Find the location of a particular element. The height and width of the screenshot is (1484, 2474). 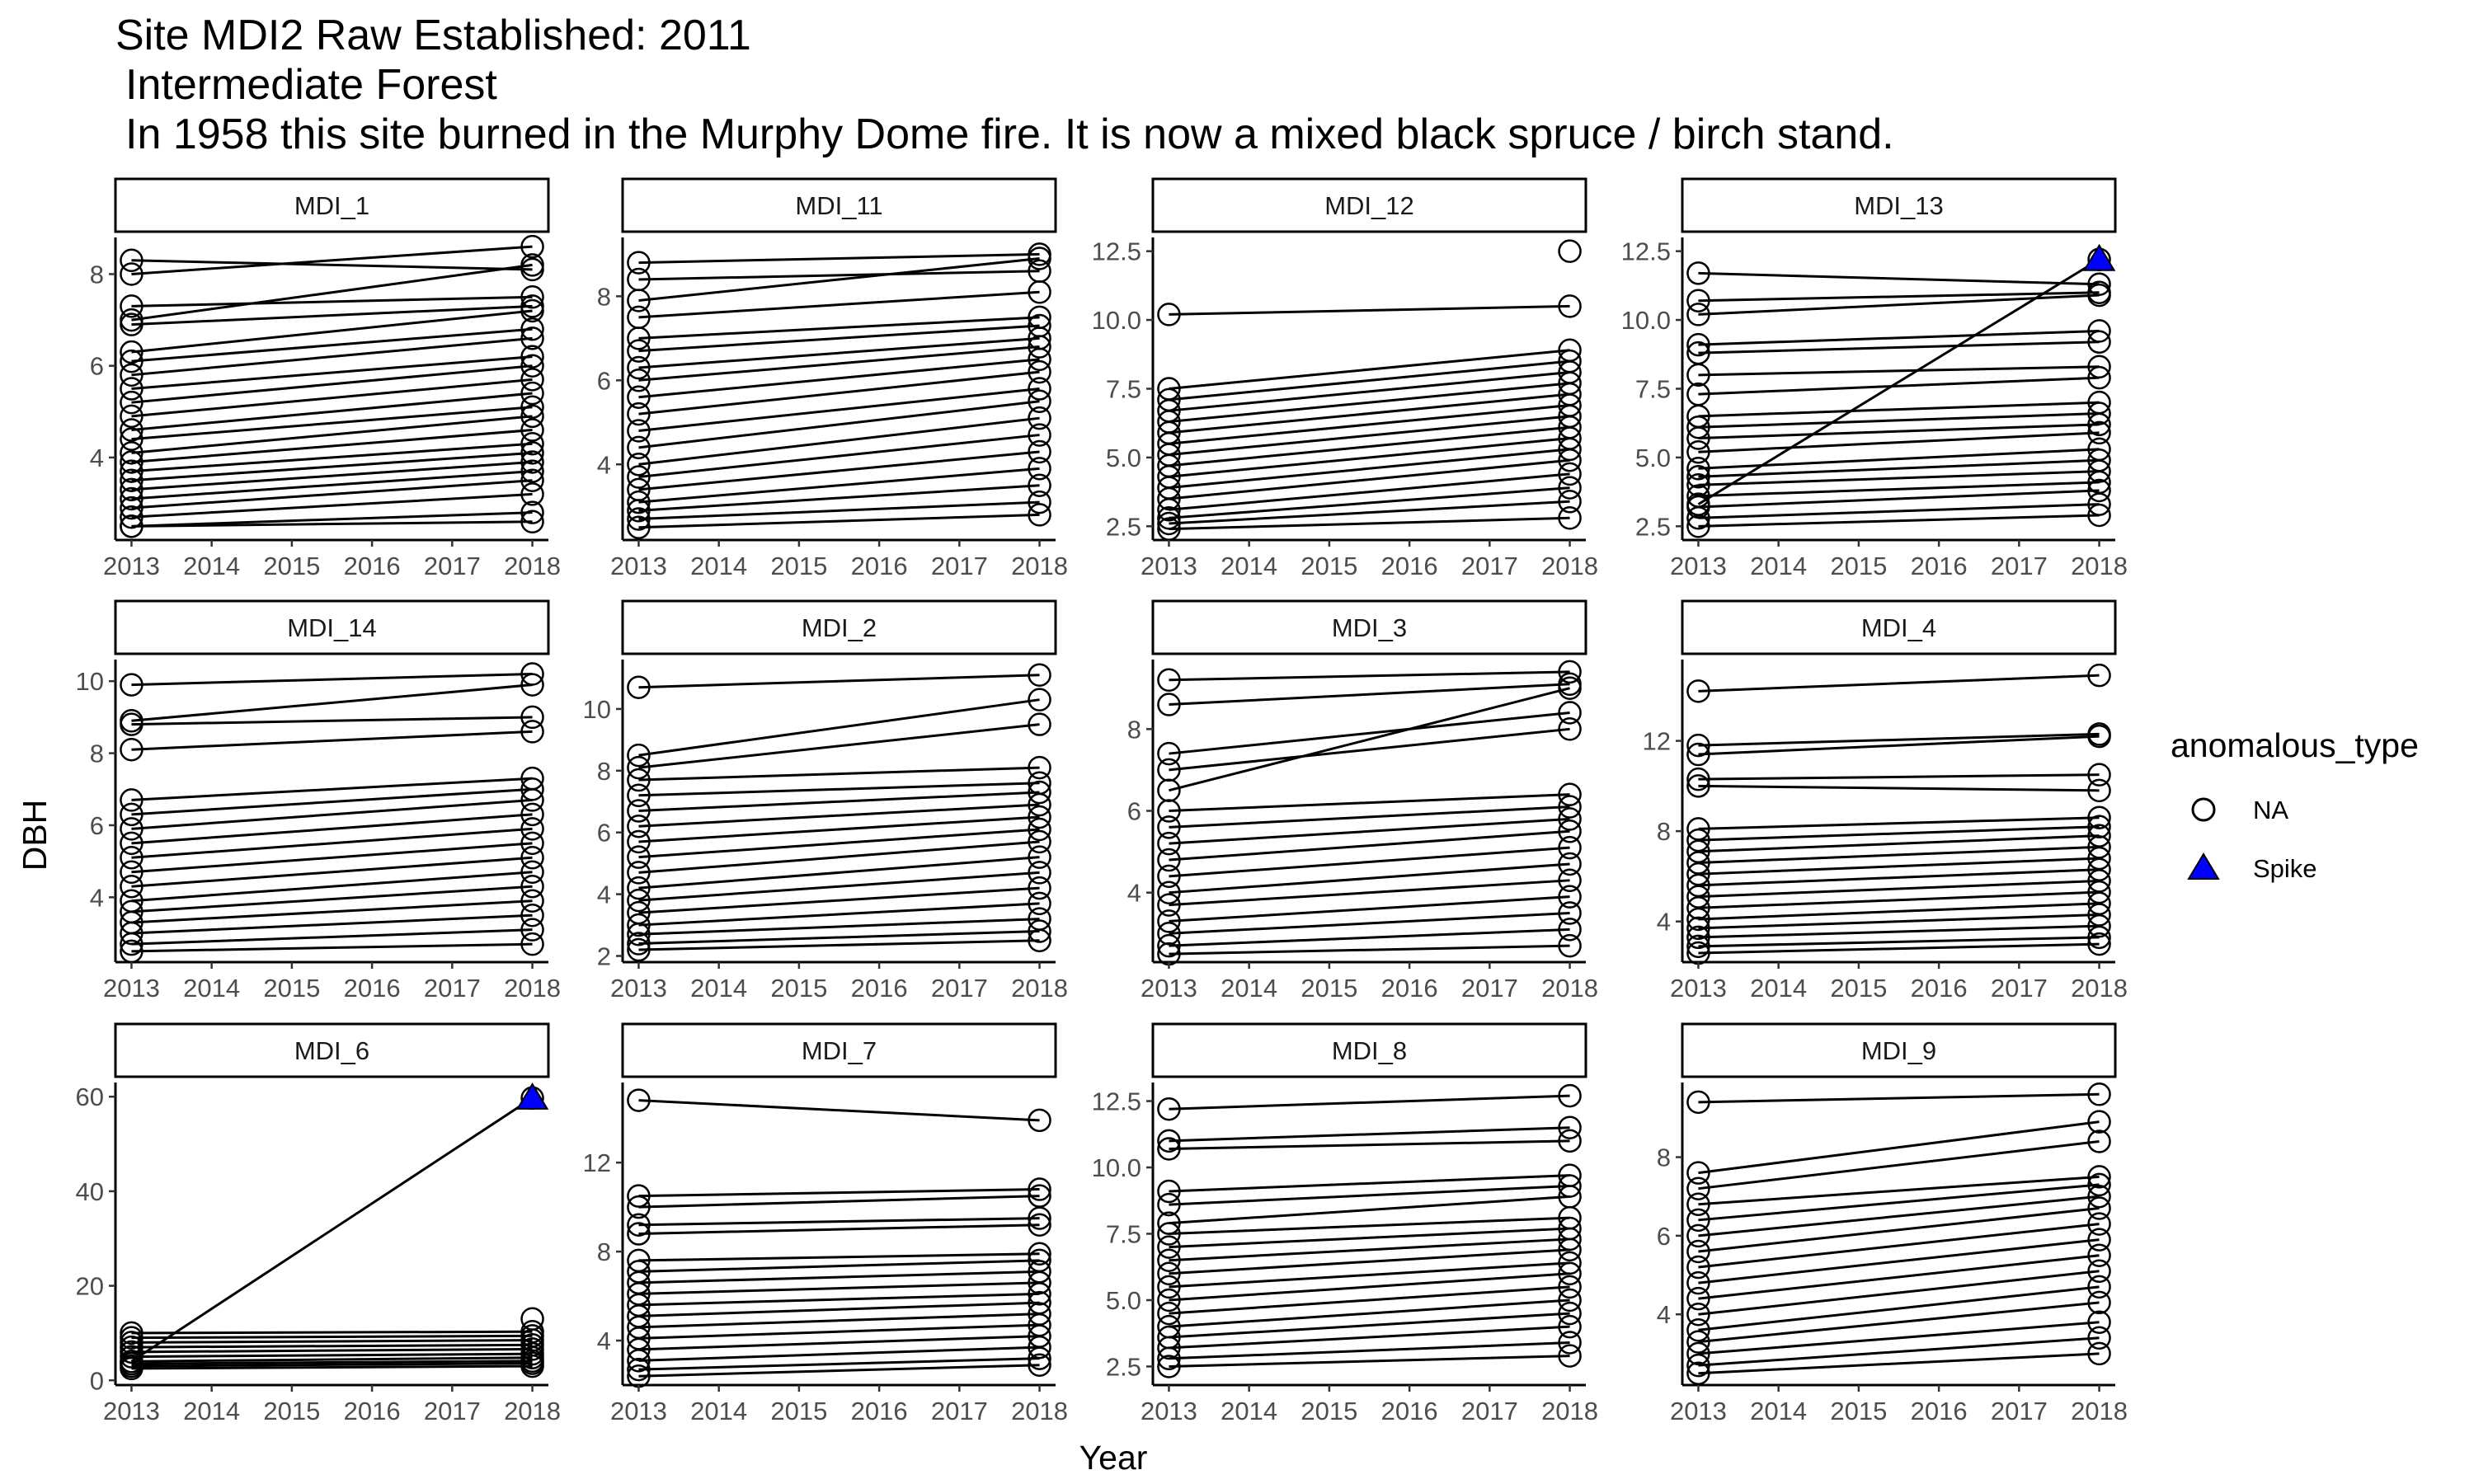

y-tick-label: 5.0 is located at coordinates (1653, 458).